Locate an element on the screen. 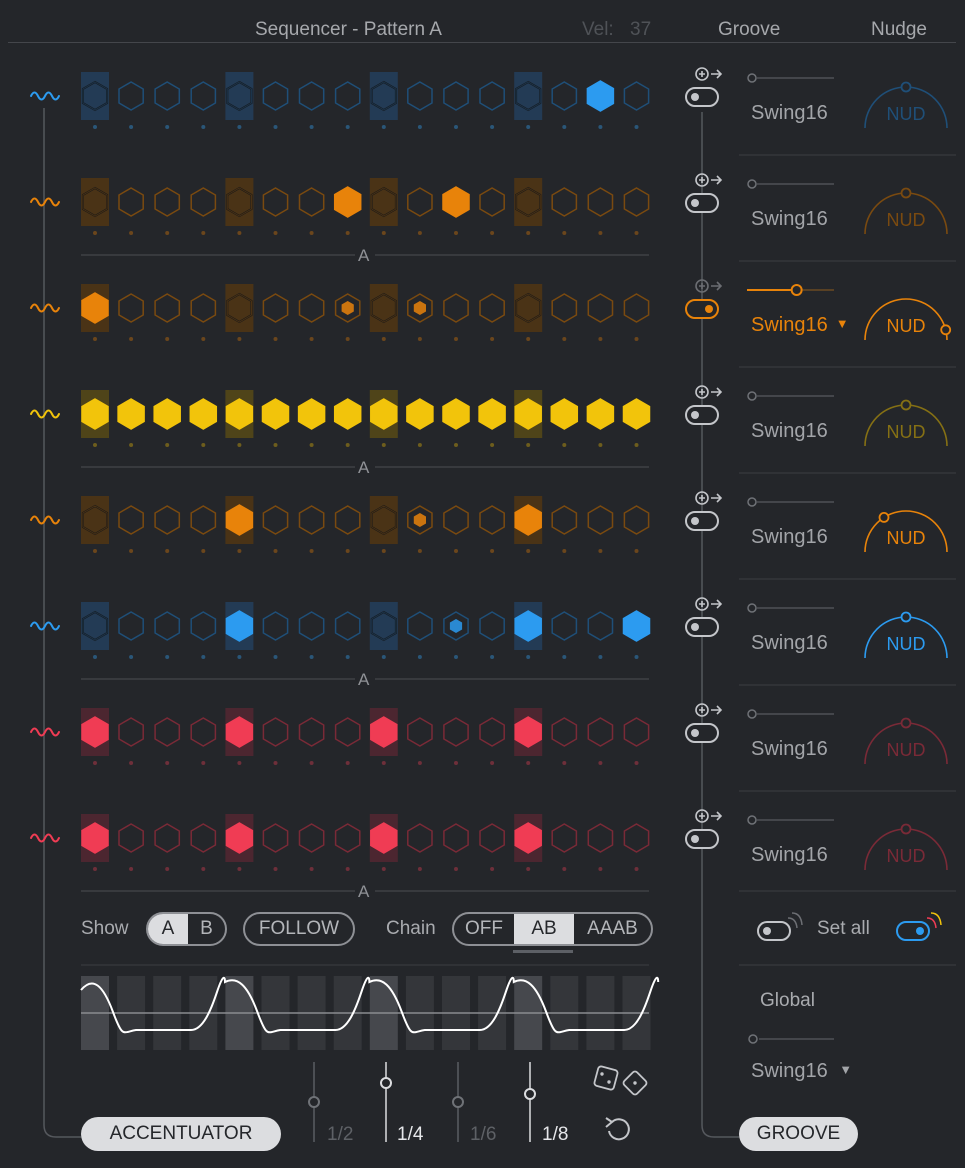  accentuator-button: ACCENTUATOR is located at coordinates (181, 1134).